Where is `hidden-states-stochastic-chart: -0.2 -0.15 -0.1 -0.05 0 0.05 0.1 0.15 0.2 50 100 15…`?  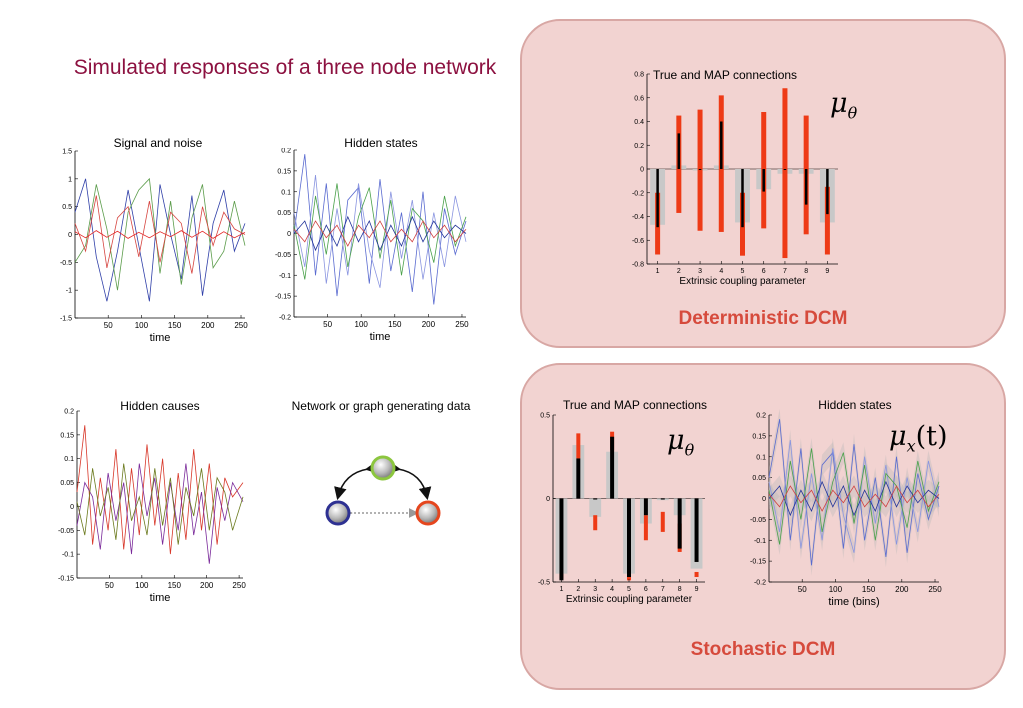
hidden-states-stochastic-chart: -0.2 -0.15 -0.1 -0.05 0 0.05 0.1 0.15 0.2 50 100 15… is located at coordinates (846, 508).